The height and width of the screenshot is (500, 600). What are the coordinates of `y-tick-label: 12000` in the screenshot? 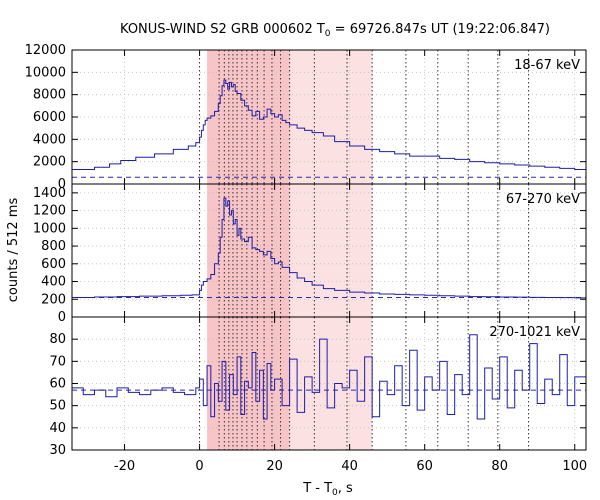 It's located at (45, 50).